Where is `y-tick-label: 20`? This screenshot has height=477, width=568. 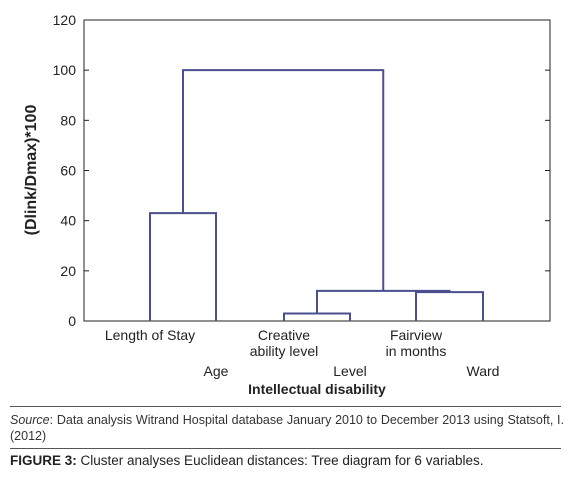 y-tick-label: 20 is located at coordinates (68, 271).